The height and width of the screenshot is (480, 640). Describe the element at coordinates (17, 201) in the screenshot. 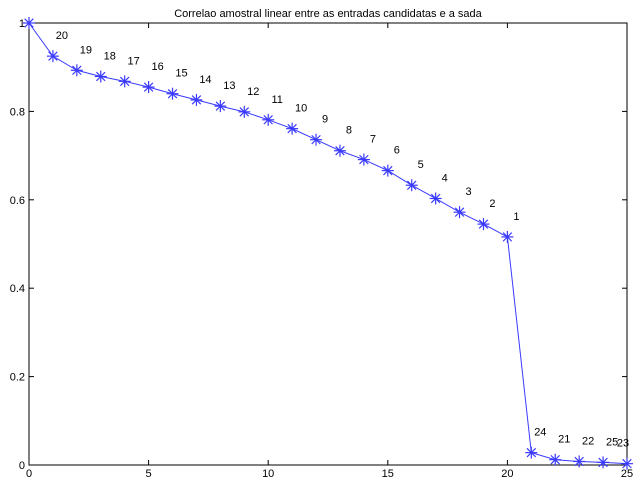

I see `y-tick-label: 0.6` at that location.